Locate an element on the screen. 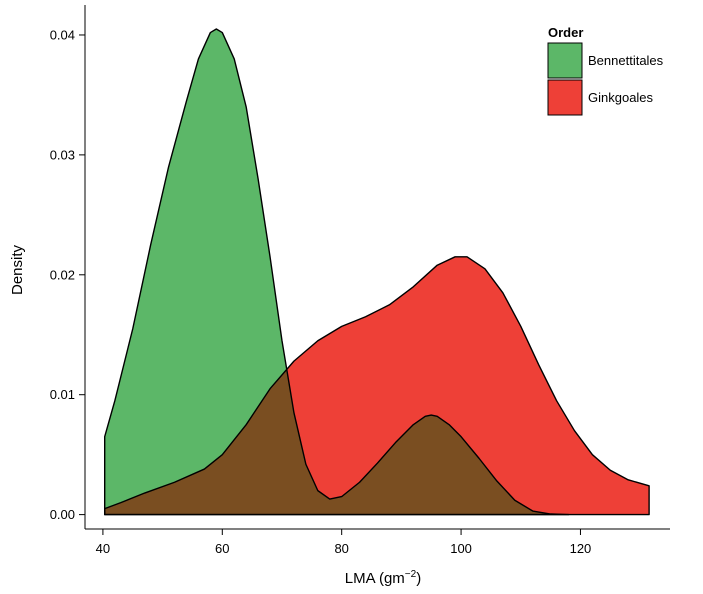  x-tick-label: 120 is located at coordinates (581, 548).